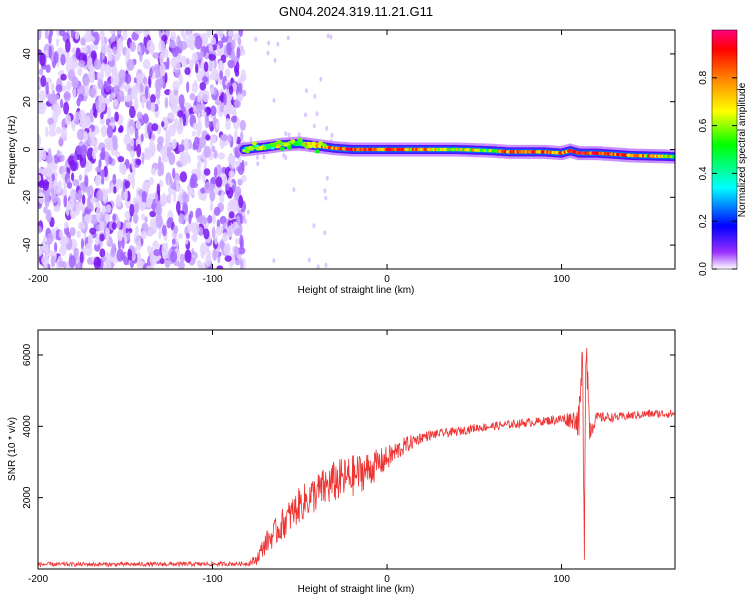 Image resolution: width=750 pixels, height=600 pixels. Describe the element at coordinates (27, 426) in the screenshot. I see `snr-y-tick-label: 4000` at that location.